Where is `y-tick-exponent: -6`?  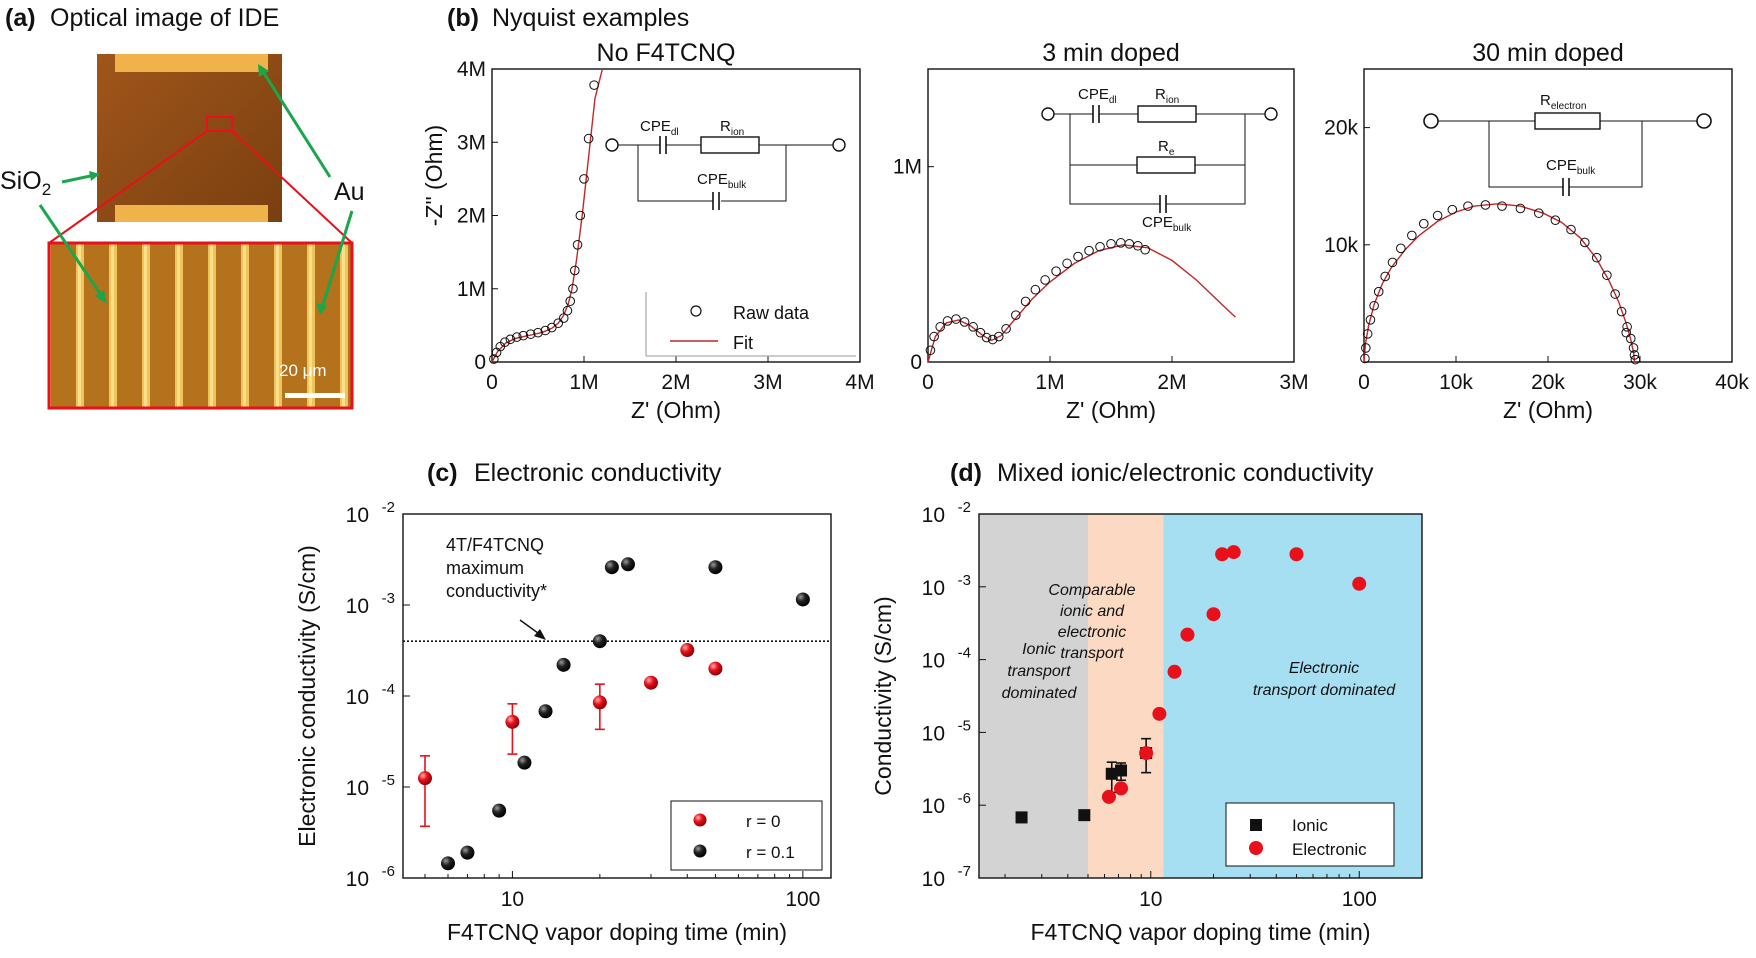
y-tick-exponent: -6 is located at coordinates (964, 798).